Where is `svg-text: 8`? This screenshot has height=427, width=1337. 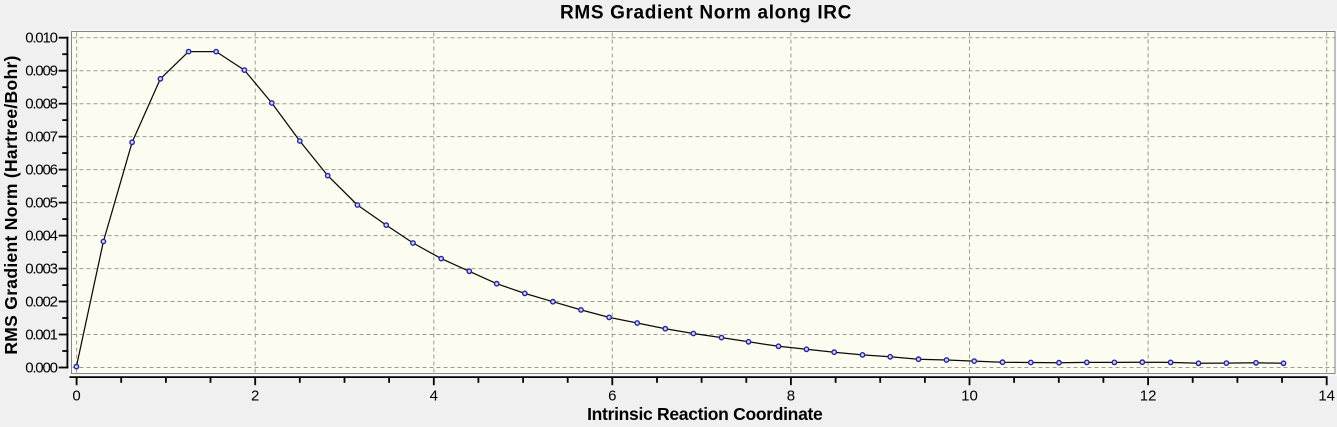 svg-text: 8 is located at coordinates (791, 395).